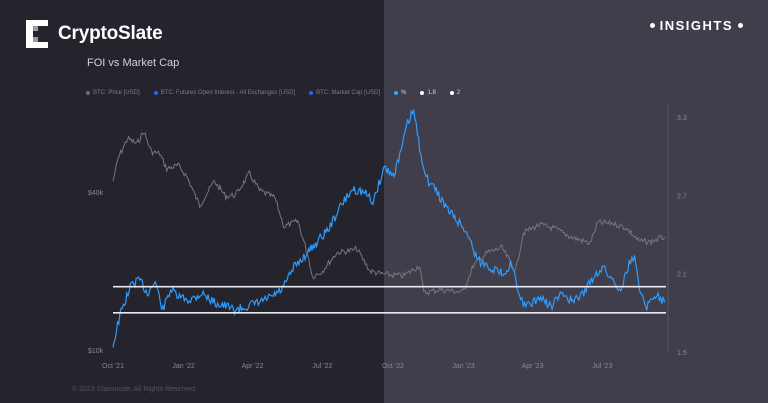 This screenshot has height=403, width=768. What do you see at coordinates (135, 389) in the screenshot?
I see `footer-copyright: © 2023 Glassnode. All Rights Reserved.` at bounding box center [135, 389].